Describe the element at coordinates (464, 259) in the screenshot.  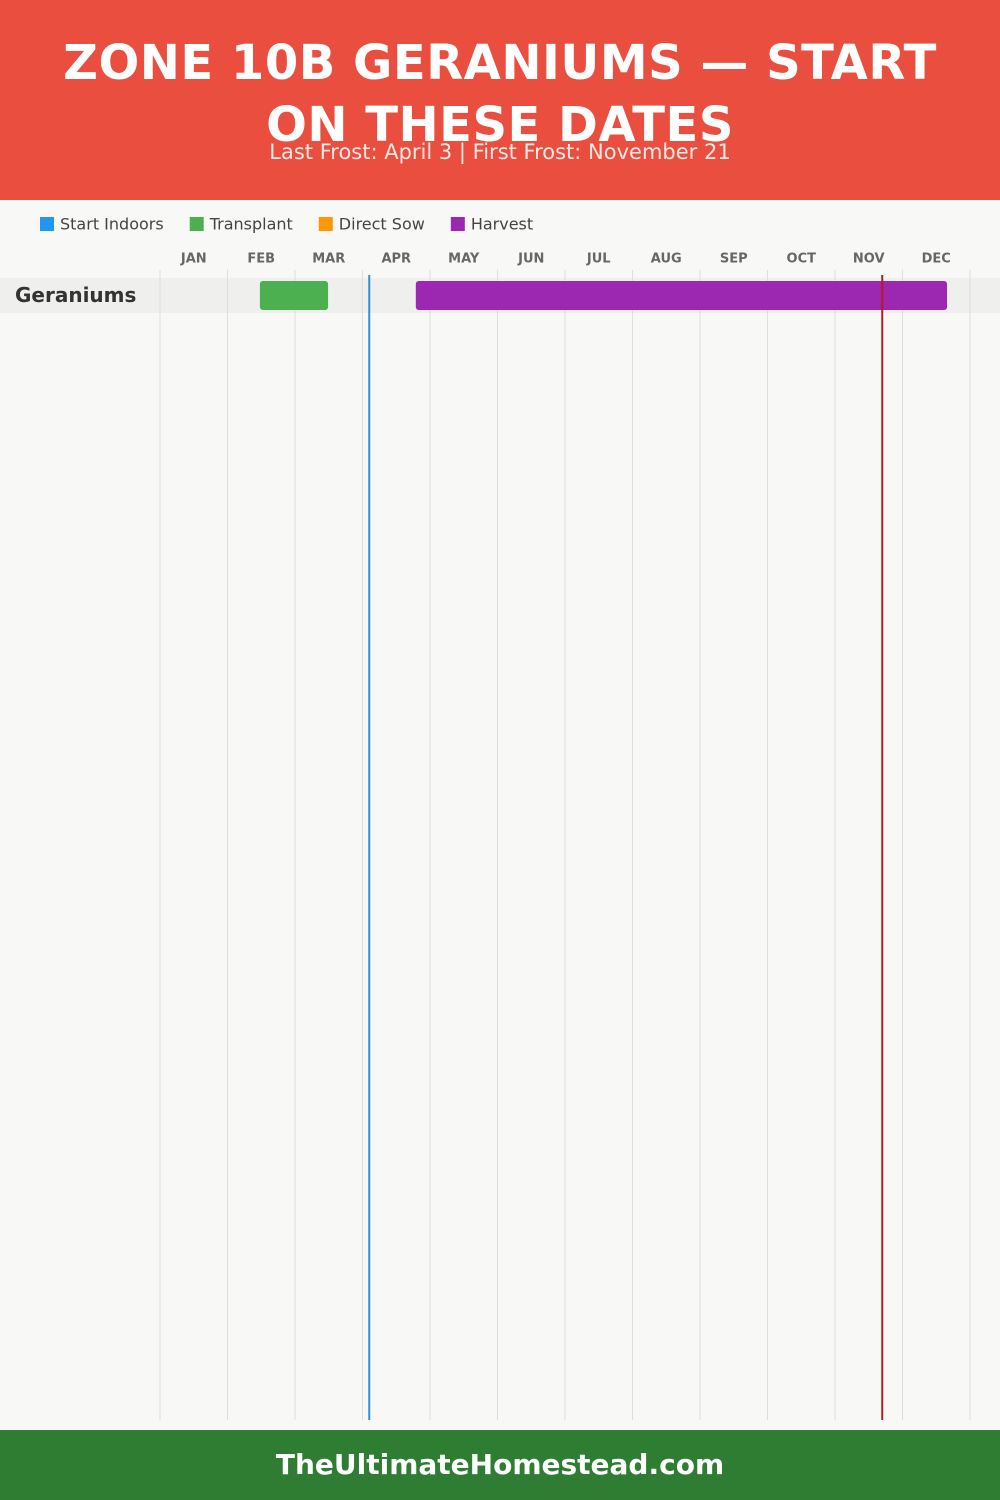
I see `x-tick-label: MAY` at that location.